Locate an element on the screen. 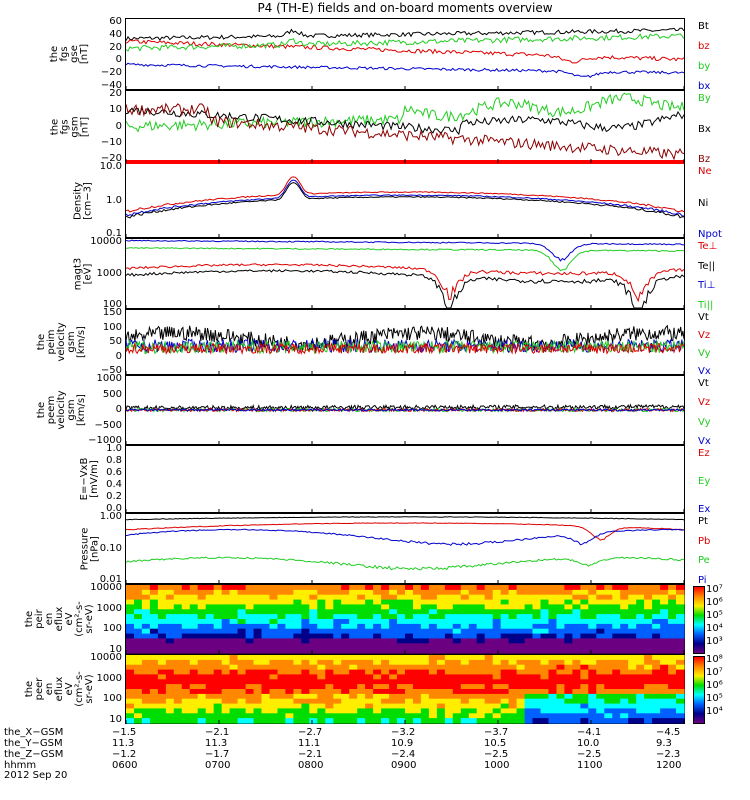 This screenshot has height=800, width=750. legend-p5-1: Vz is located at coordinates (704, 335).